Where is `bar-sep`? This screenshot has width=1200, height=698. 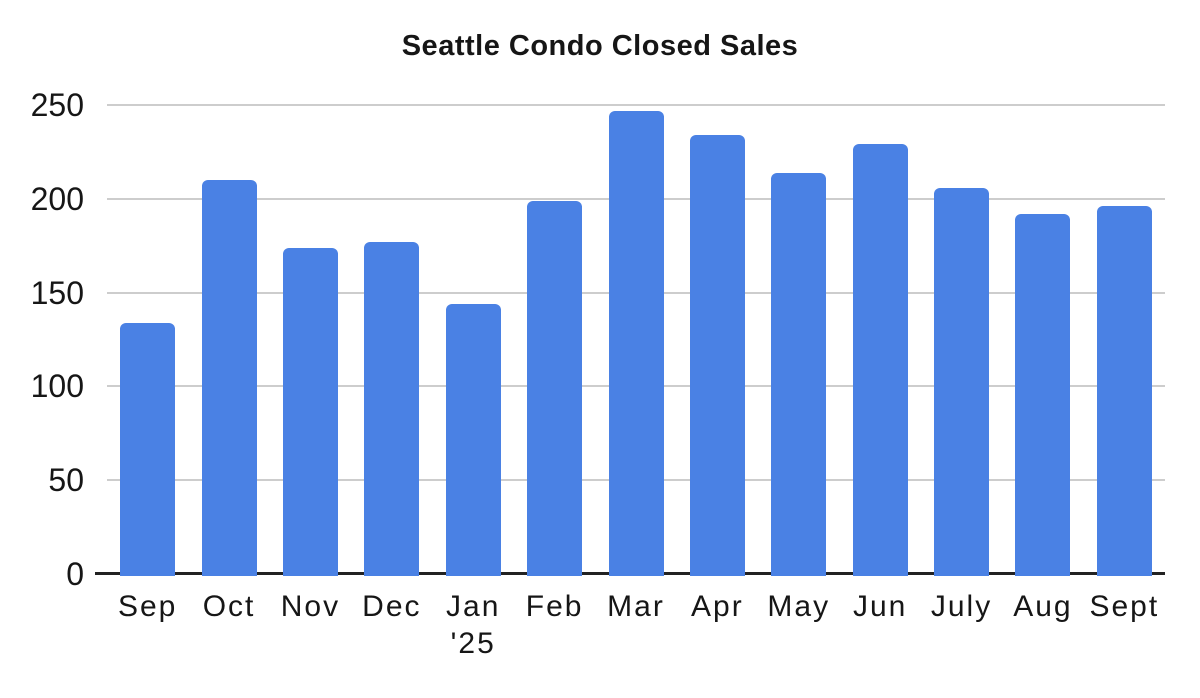 bar-sep is located at coordinates (148, 449).